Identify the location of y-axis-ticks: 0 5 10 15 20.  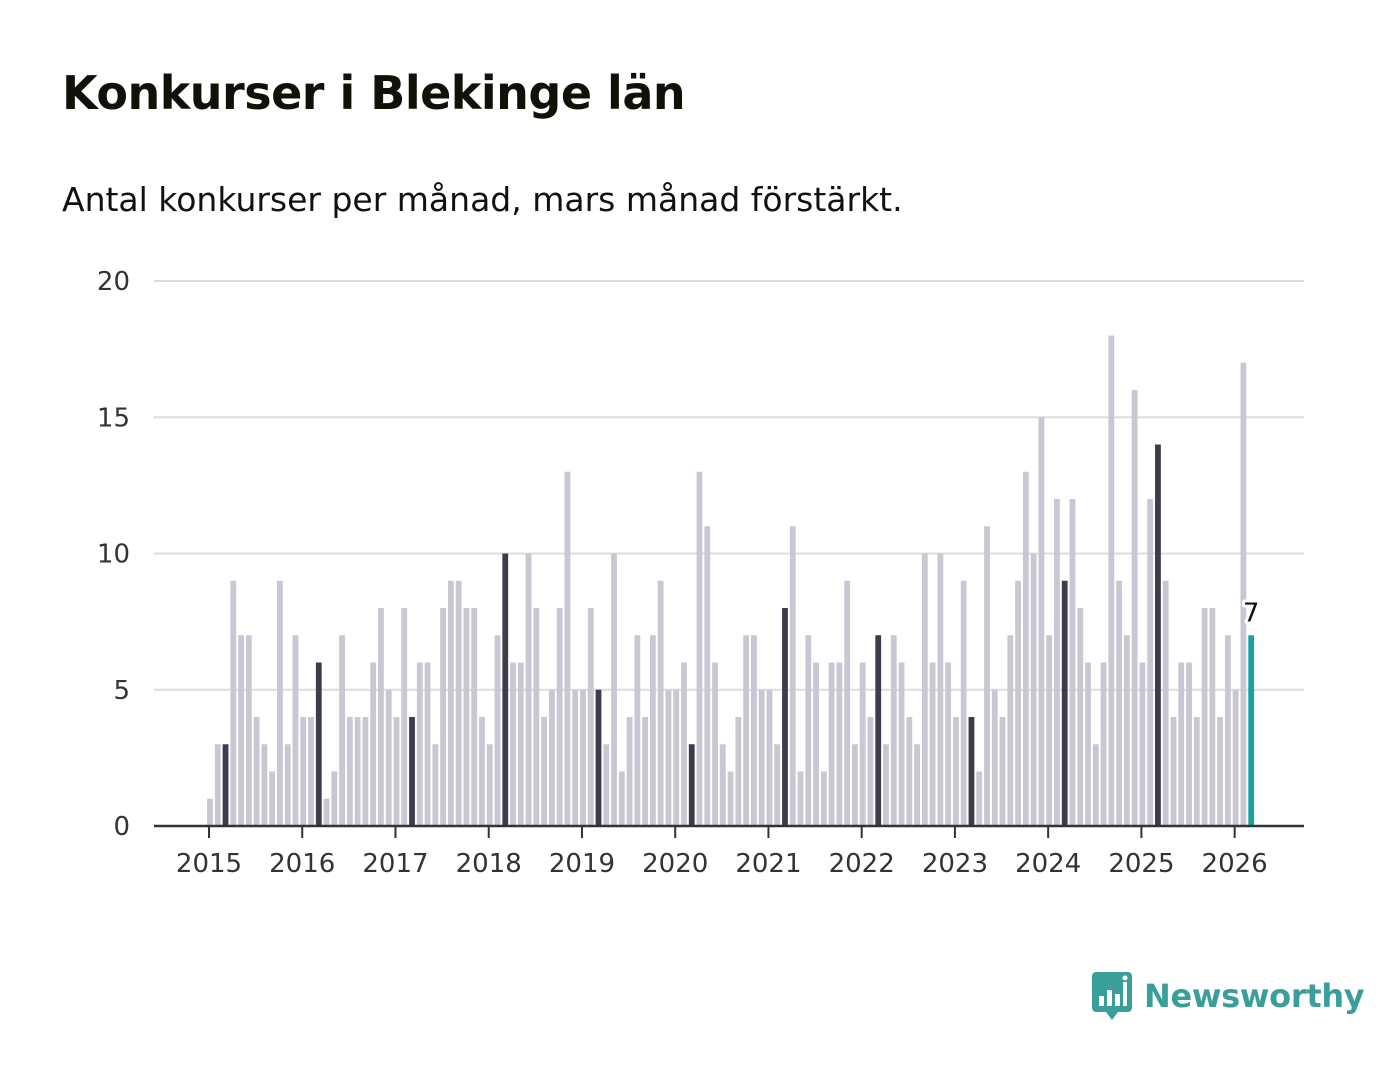
(113, 554).